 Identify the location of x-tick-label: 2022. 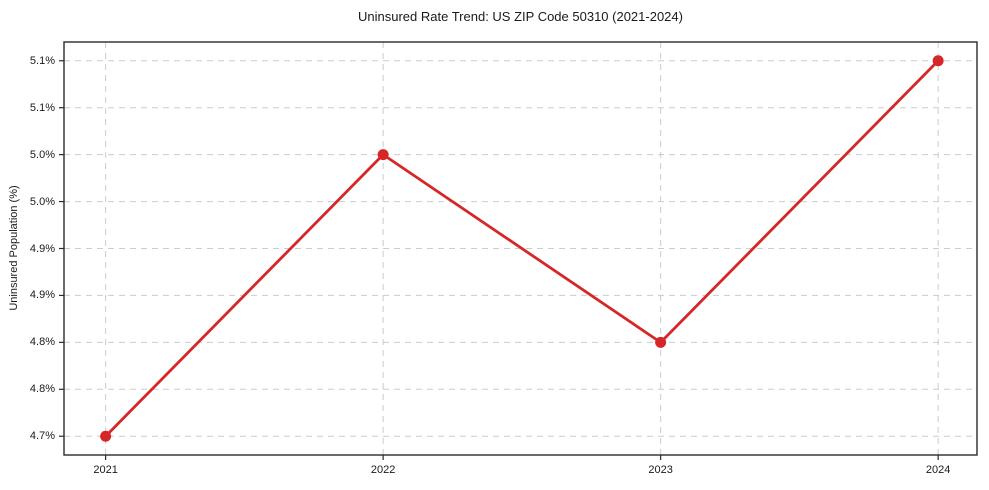
(383, 470).